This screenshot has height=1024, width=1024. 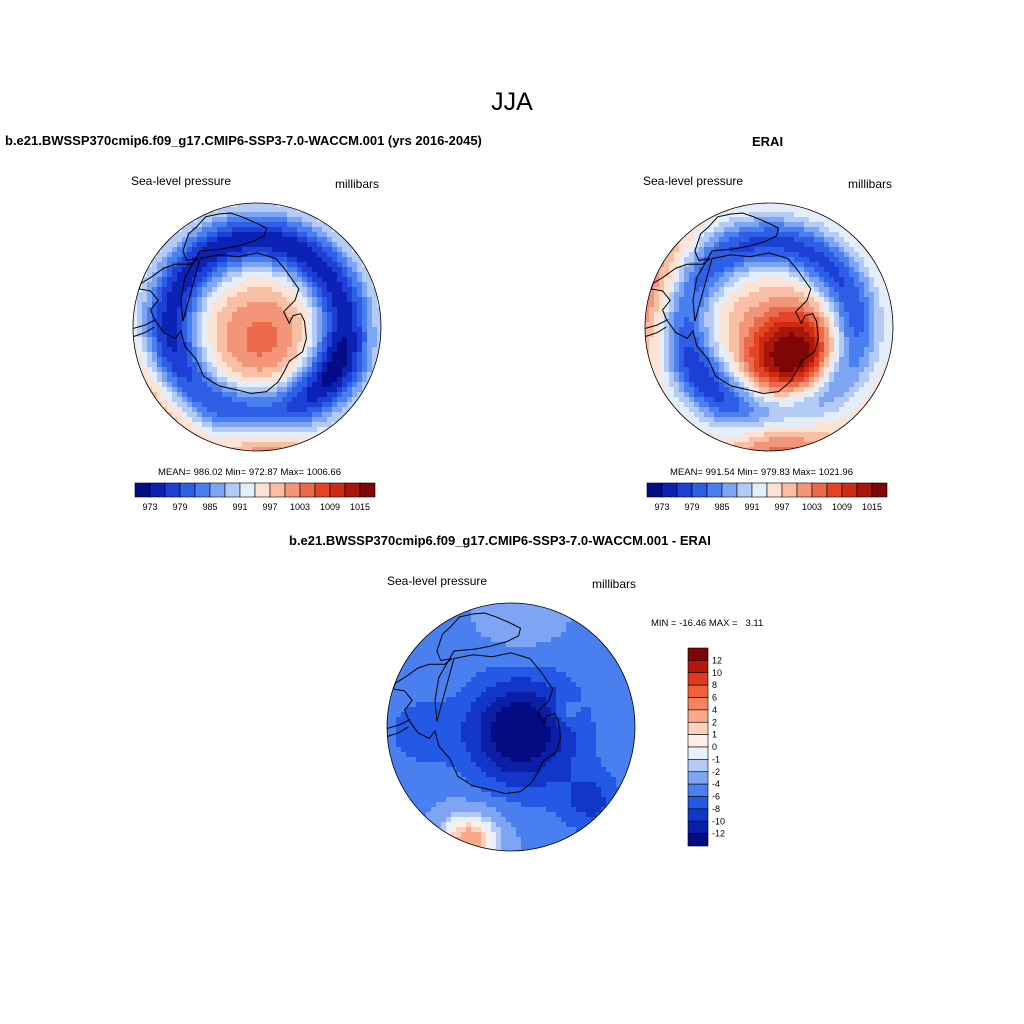 I want to click on diff-slp-map, so click(x=511, y=727).